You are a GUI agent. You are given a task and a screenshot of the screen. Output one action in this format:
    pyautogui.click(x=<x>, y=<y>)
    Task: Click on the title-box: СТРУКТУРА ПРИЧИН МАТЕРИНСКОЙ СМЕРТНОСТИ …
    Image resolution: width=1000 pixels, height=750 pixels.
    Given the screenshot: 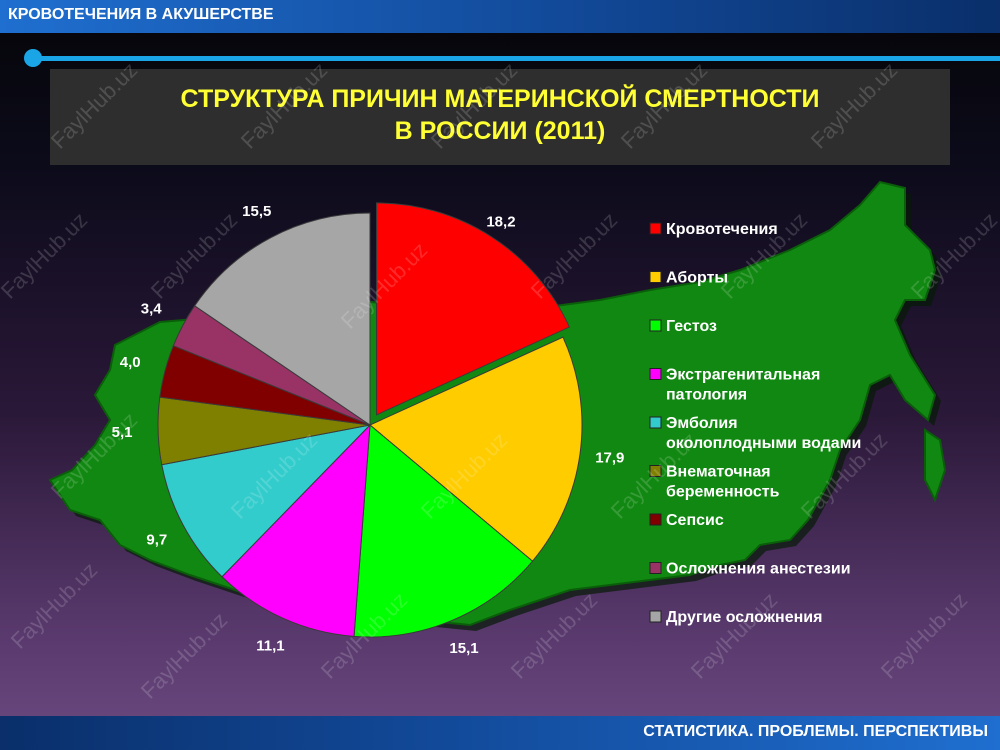 What is the action you would take?
    pyautogui.click(x=500, y=117)
    